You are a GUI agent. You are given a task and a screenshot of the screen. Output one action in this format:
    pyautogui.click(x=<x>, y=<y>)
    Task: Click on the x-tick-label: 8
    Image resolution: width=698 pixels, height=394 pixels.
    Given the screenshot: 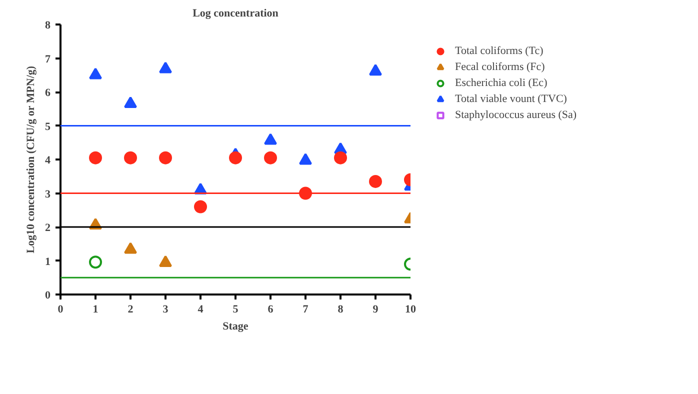 What is the action you would take?
    pyautogui.click(x=341, y=310)
    